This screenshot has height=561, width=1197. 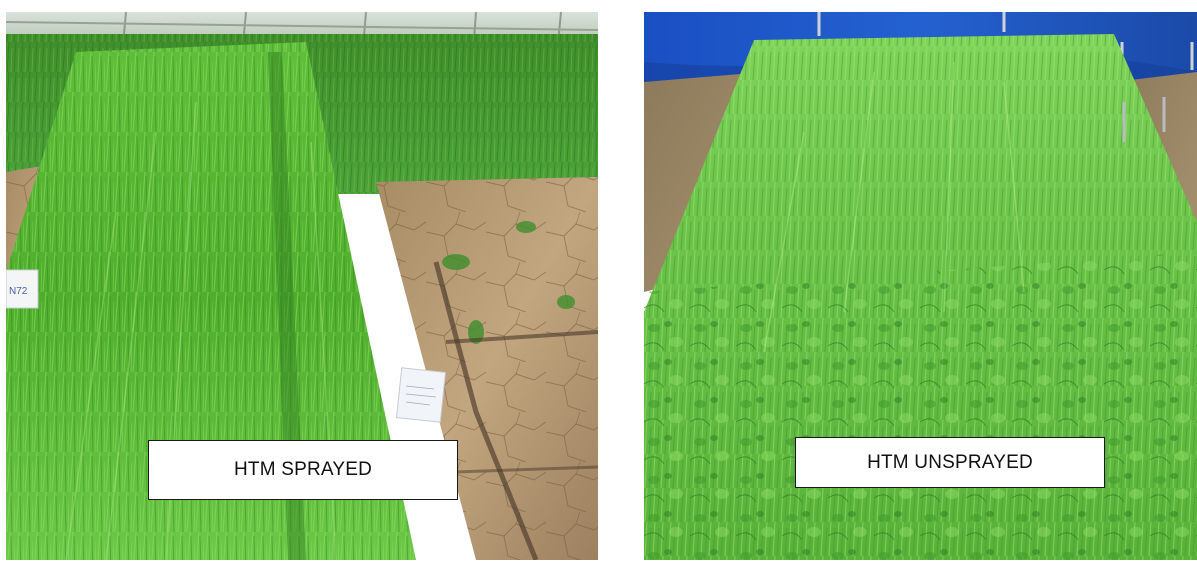 I want to click on sprayed-caption: HTM SPRAYED, so click(x=303, y=470).